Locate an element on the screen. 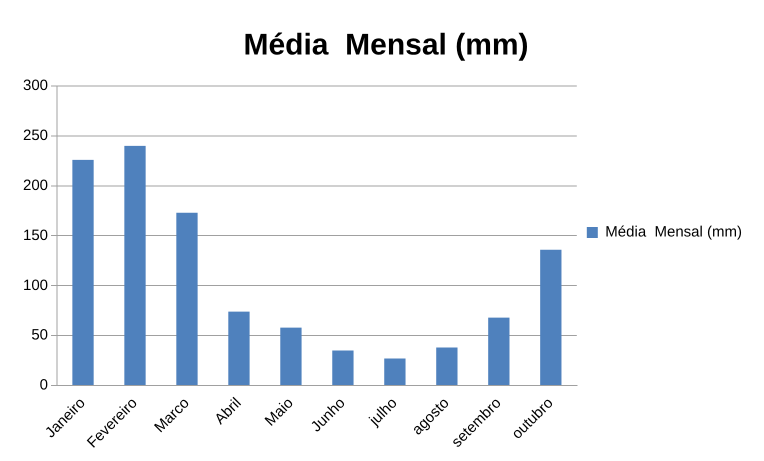 Image resolution: width=764 pixels, height=461 pixels. y-tick-label: 300 is located at coordinates (35, 85).